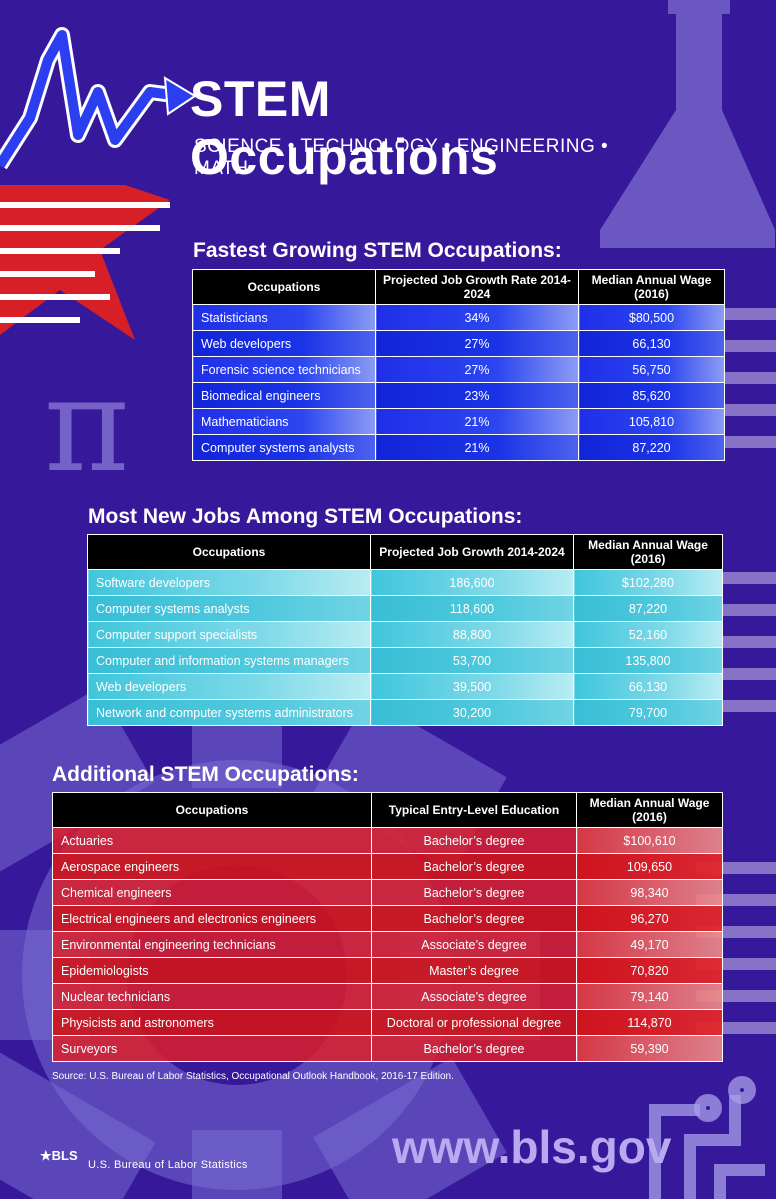  I want to click on wage-cell: 59,390, so click(649, 1048).